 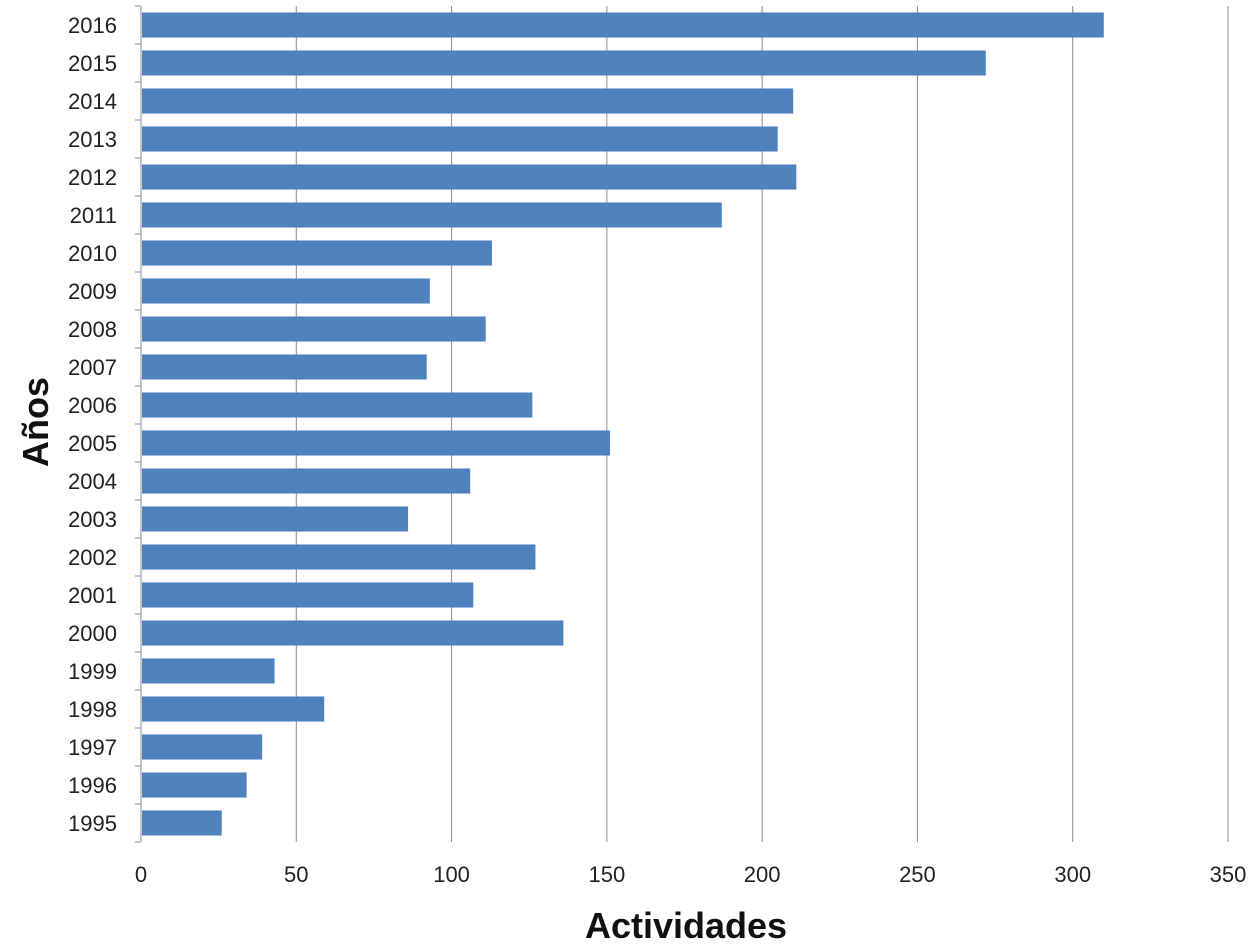 I want to click on y-tick-label: 2009, so click(x=92, y=291).